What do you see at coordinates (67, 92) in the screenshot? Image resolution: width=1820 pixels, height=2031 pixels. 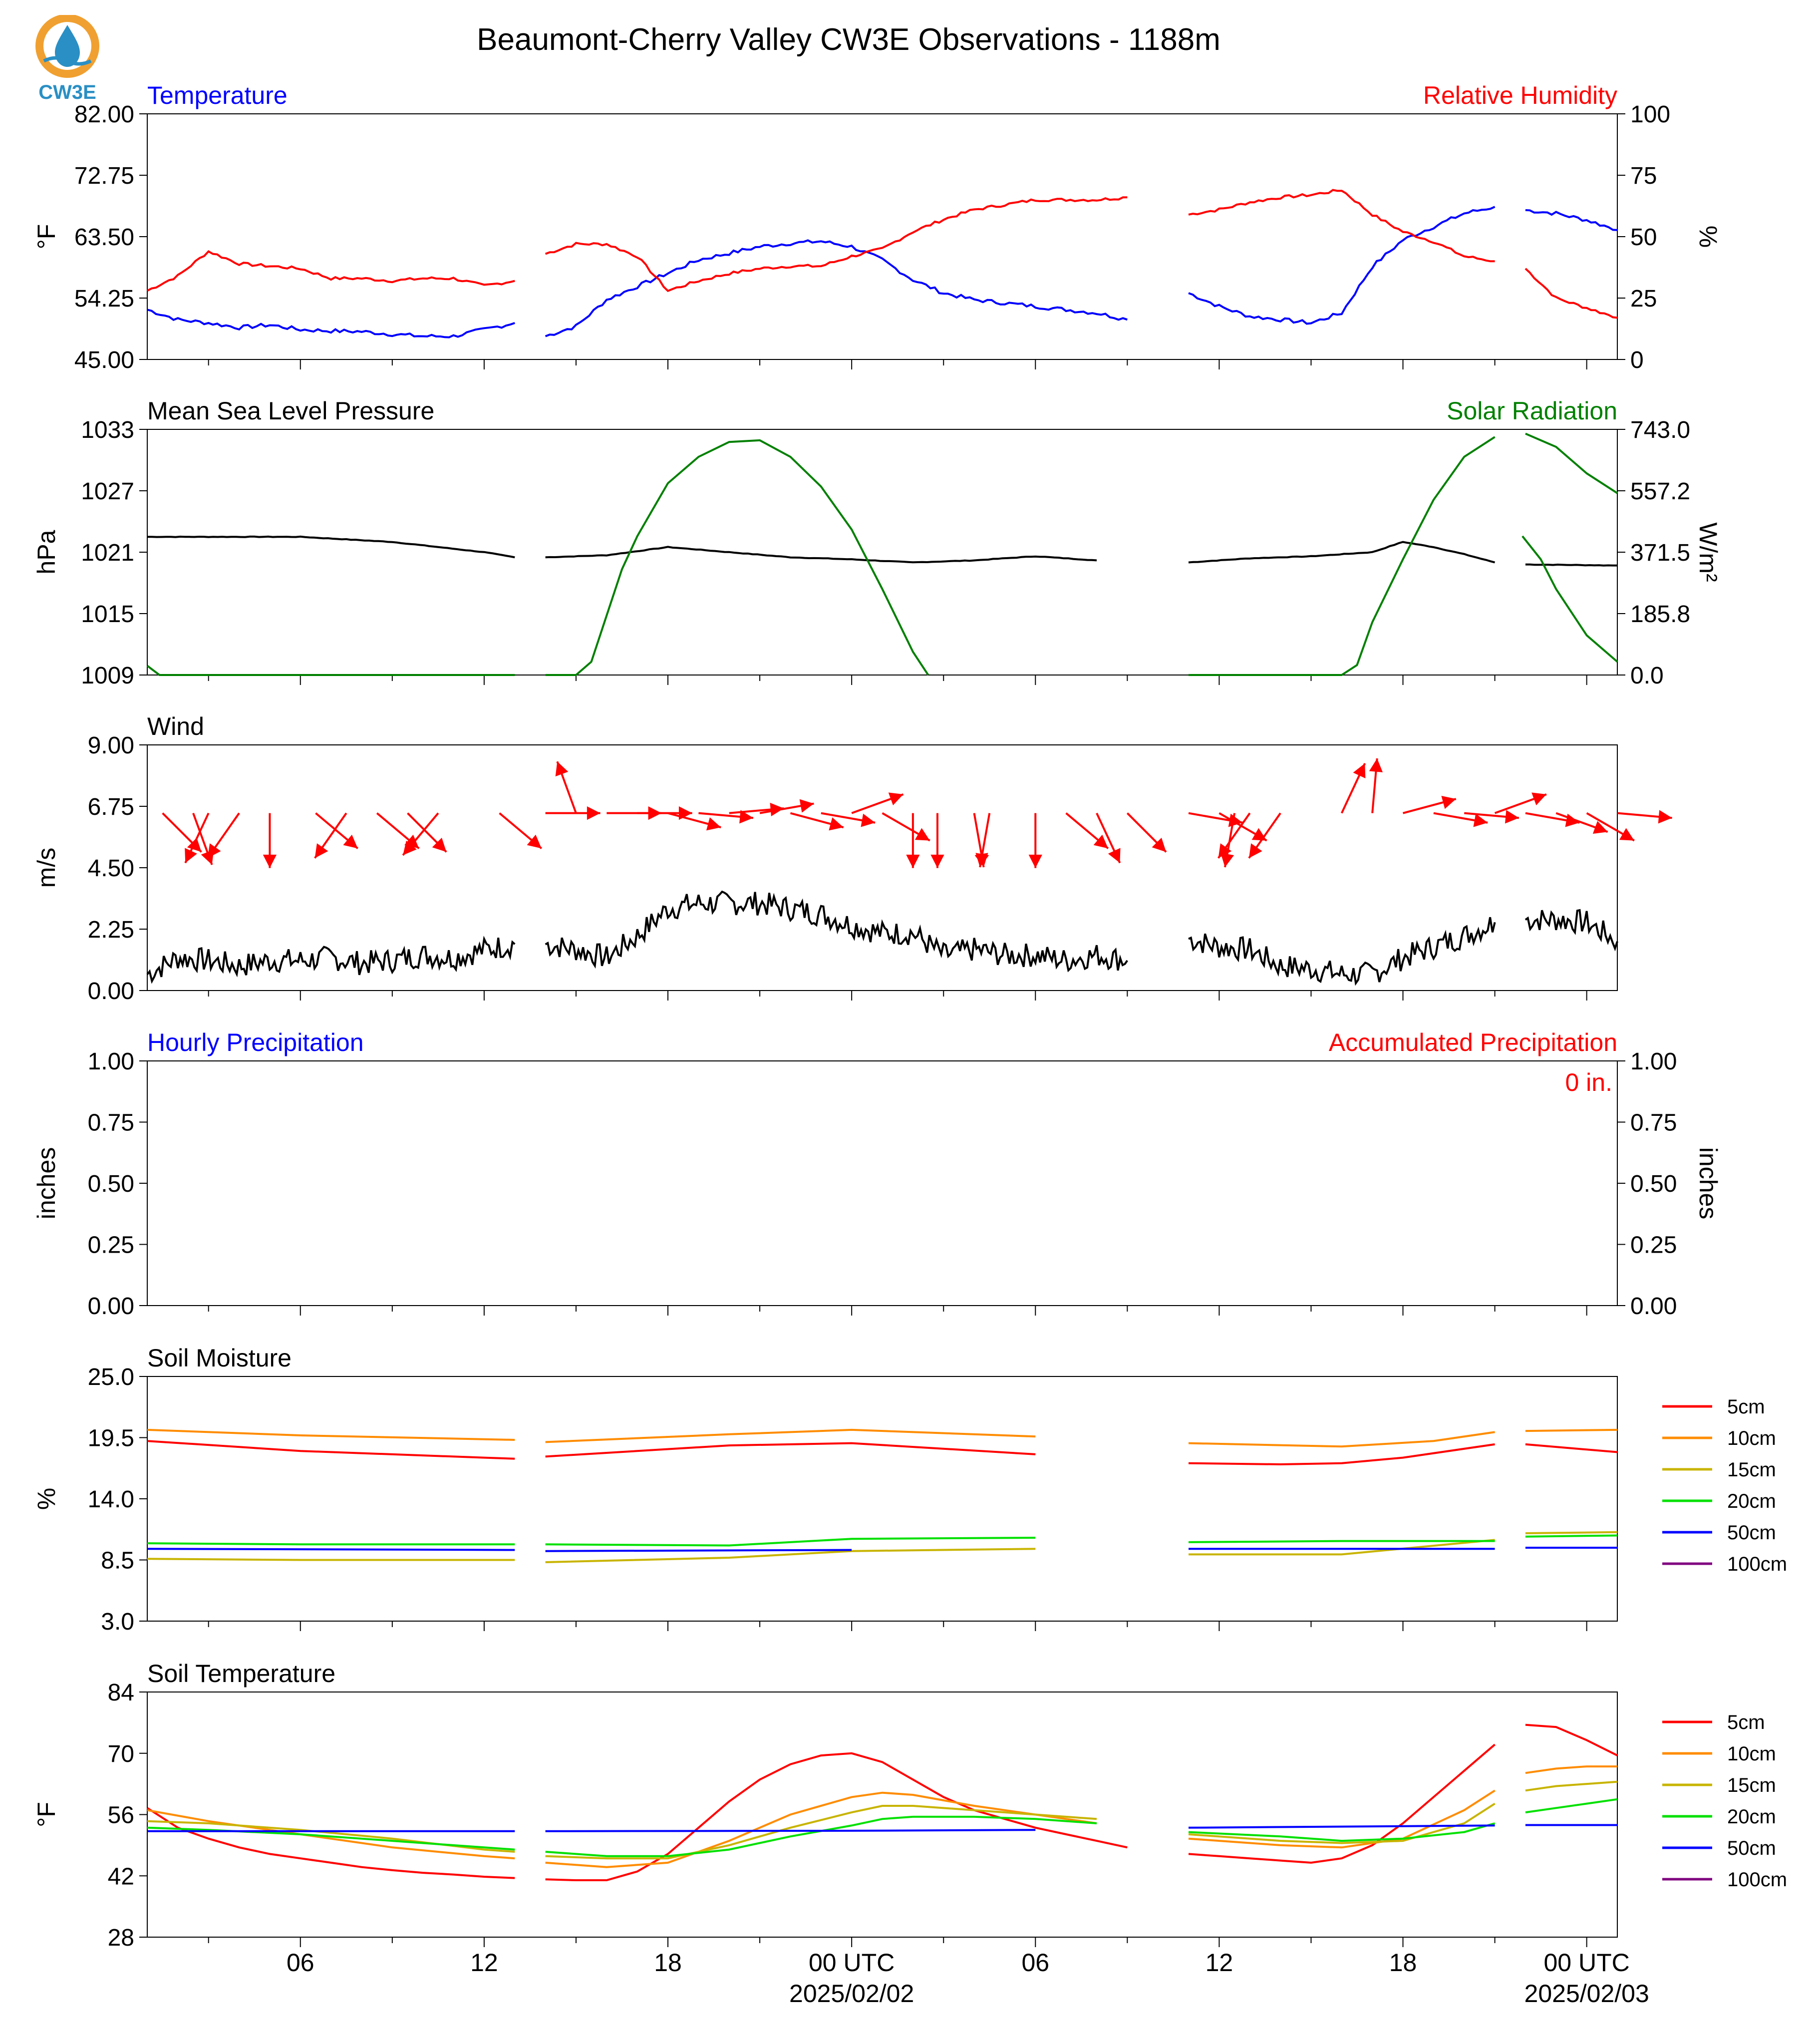 I see `logo-text: CW3E` at bounding box center [67, 92].